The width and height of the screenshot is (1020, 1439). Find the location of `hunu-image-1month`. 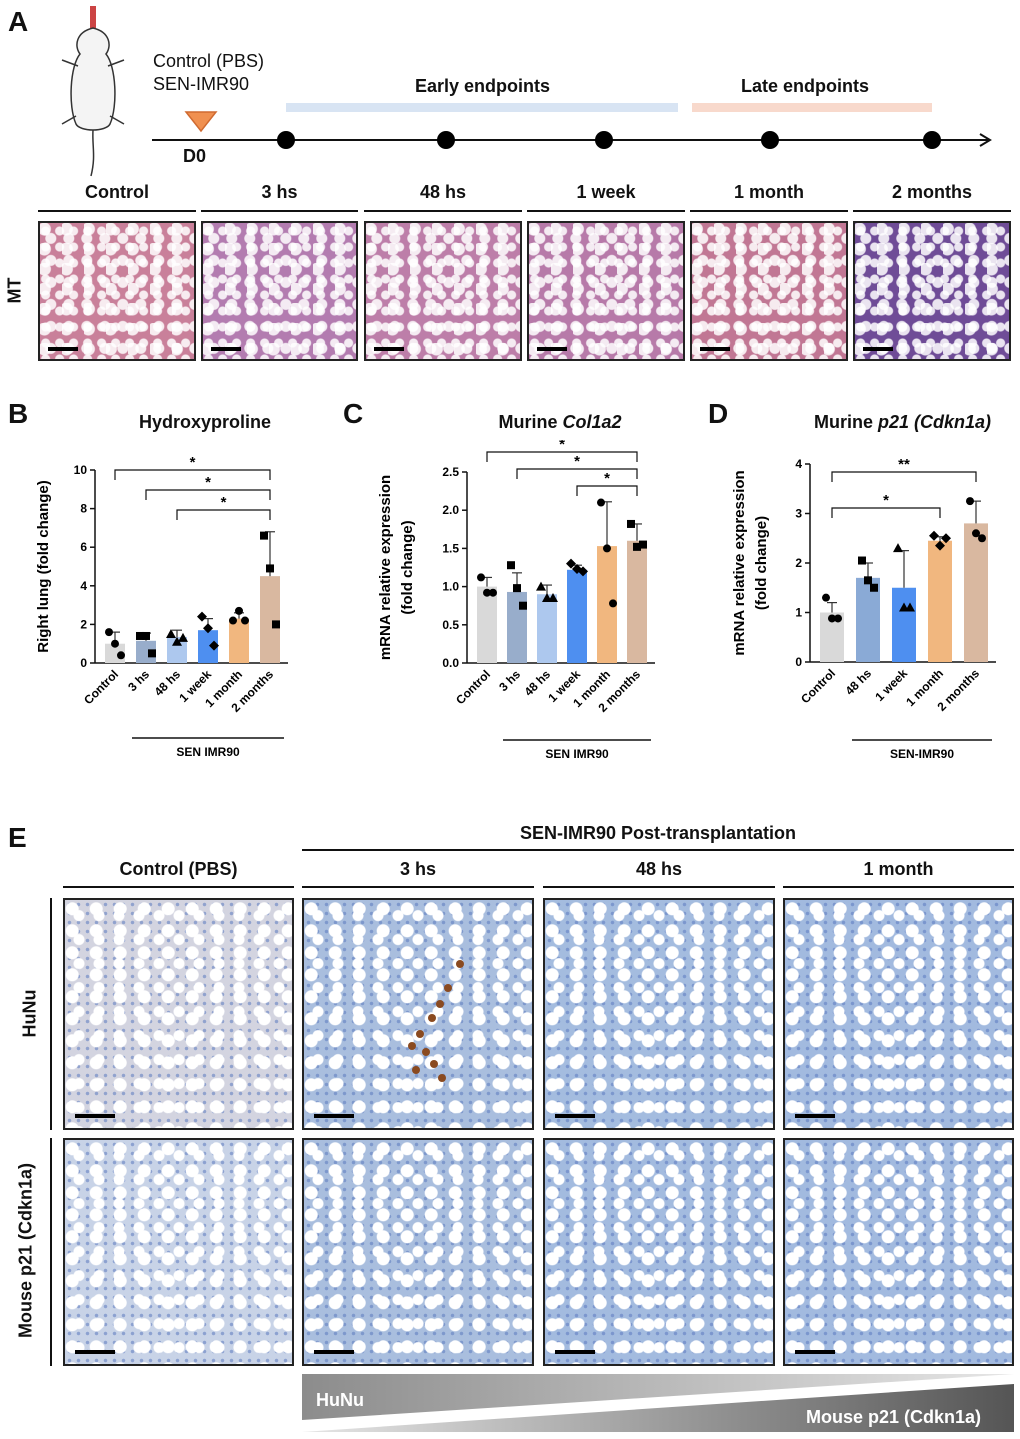

hunu-image-1month is located at coordinates (898, 1014).